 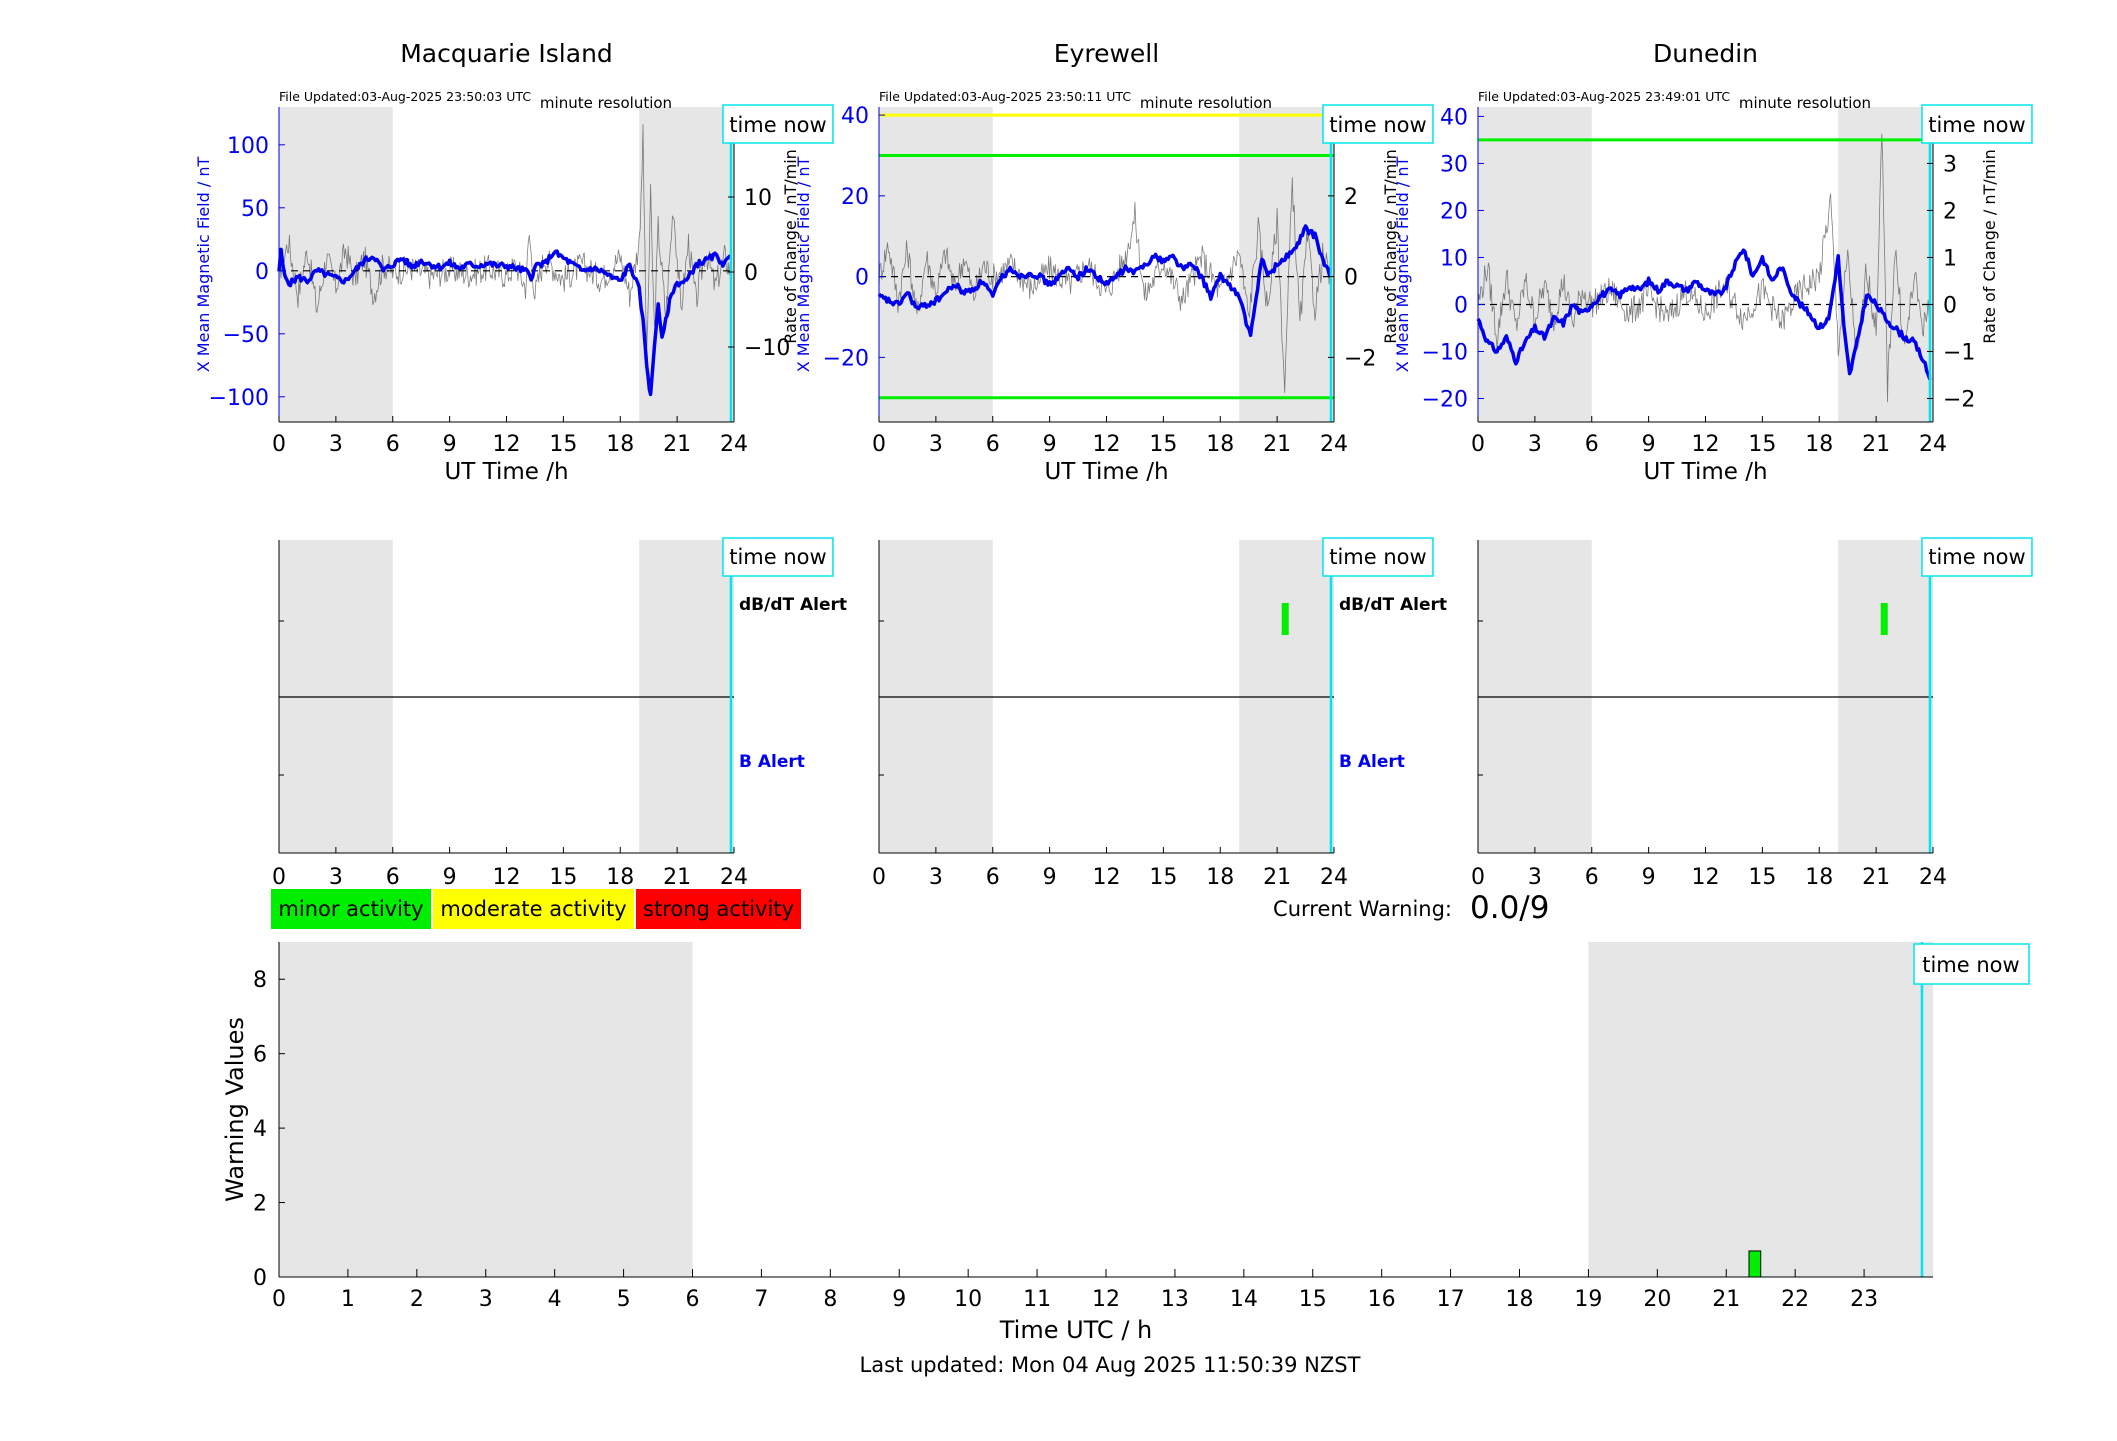 What do you see at coordinates (1454, 211) in the screenshot?
I see `y-tick-label: 20` at bounding box center [1454, 211].